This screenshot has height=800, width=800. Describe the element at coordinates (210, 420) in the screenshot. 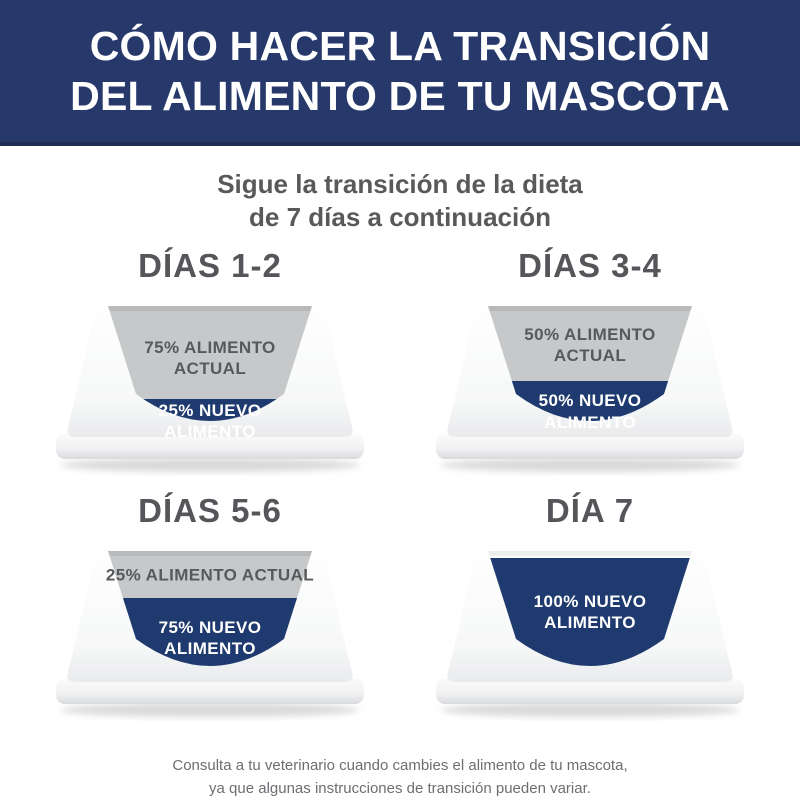

I see `new-food-label: 25% NUEVO ALIMENTO` at that location.